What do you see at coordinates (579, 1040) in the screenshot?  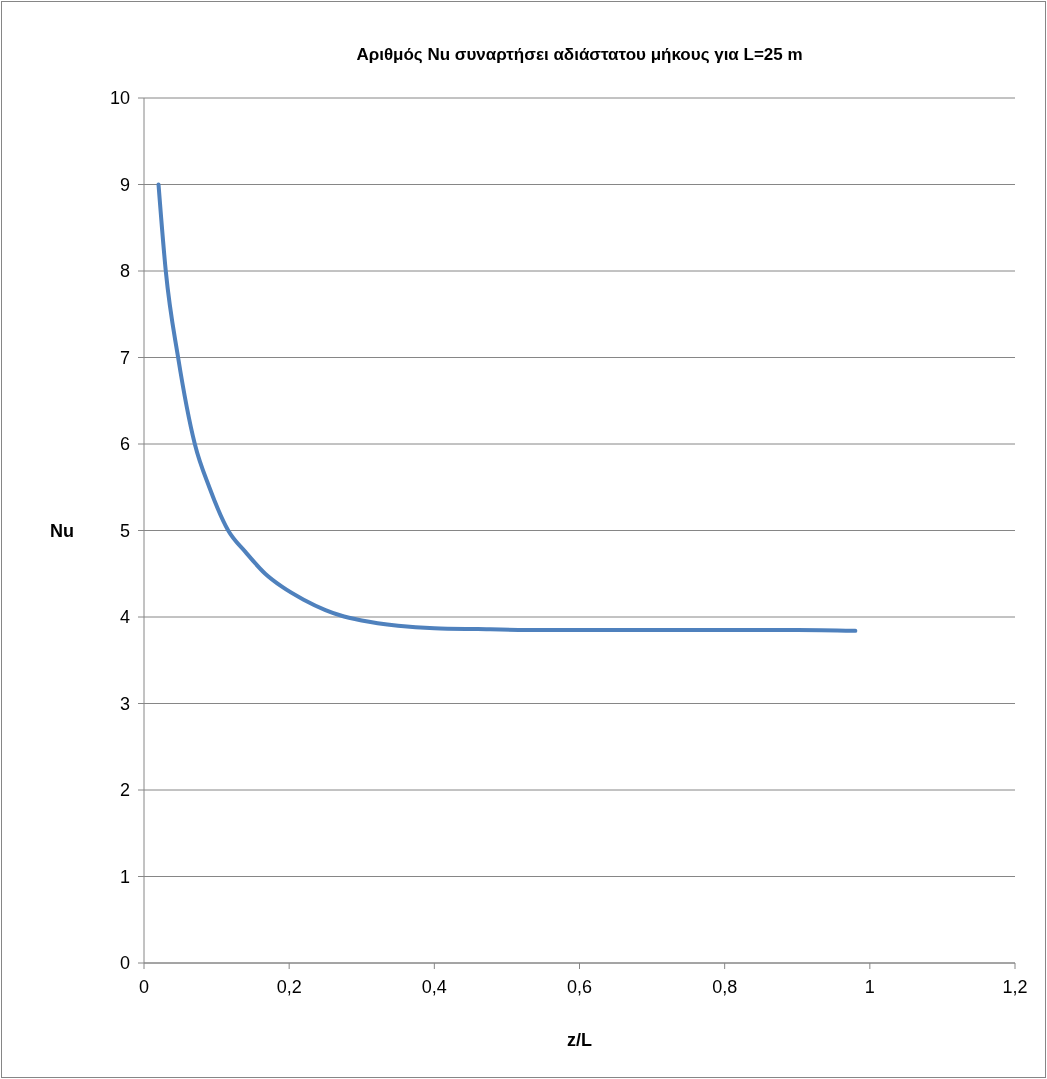 I see `x-axis-title: z/L` at bounding box center [579, 1040].